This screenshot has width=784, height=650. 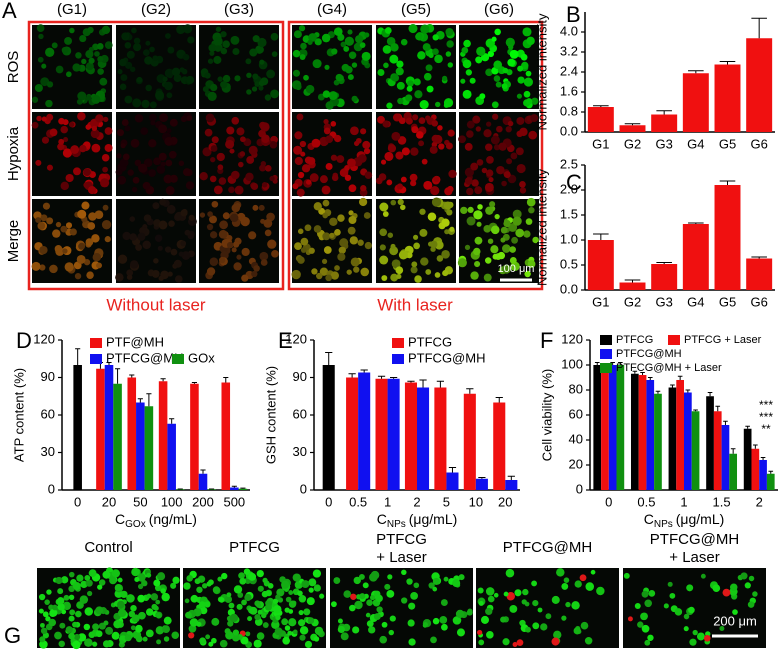 I want to click on column-header: PTFCG, so click(x=254, y=547).